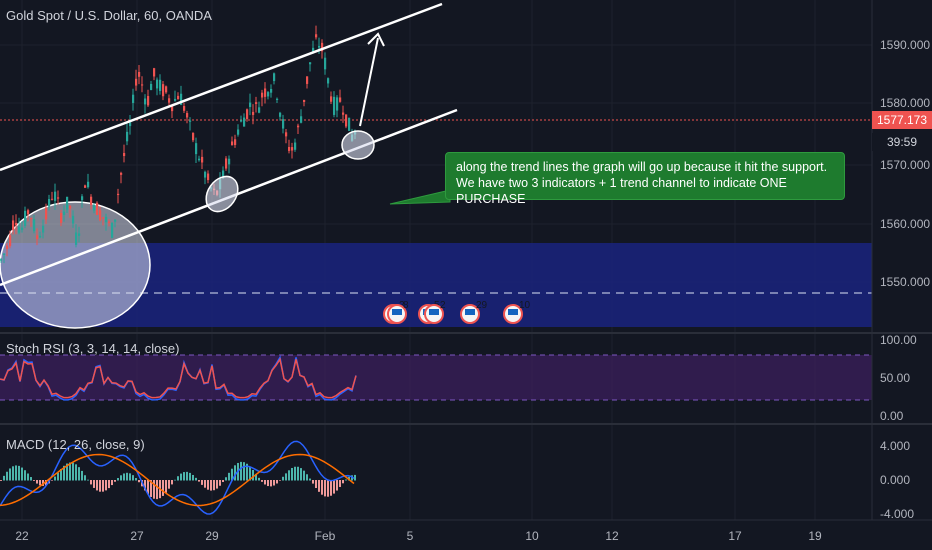 Image resolution: width=932 pixels, height=550 pixels. What do you see at coordinates (418, 536) in the screenshot?
I see `time-axis: 22 27 29 Feb 5 10 12 17 19` at bounding box center [418, 536].